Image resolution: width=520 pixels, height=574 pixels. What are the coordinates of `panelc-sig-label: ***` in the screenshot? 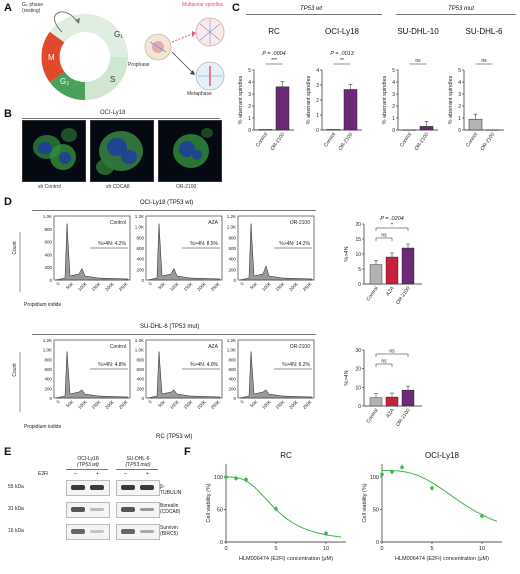 It's located at (274, 61).